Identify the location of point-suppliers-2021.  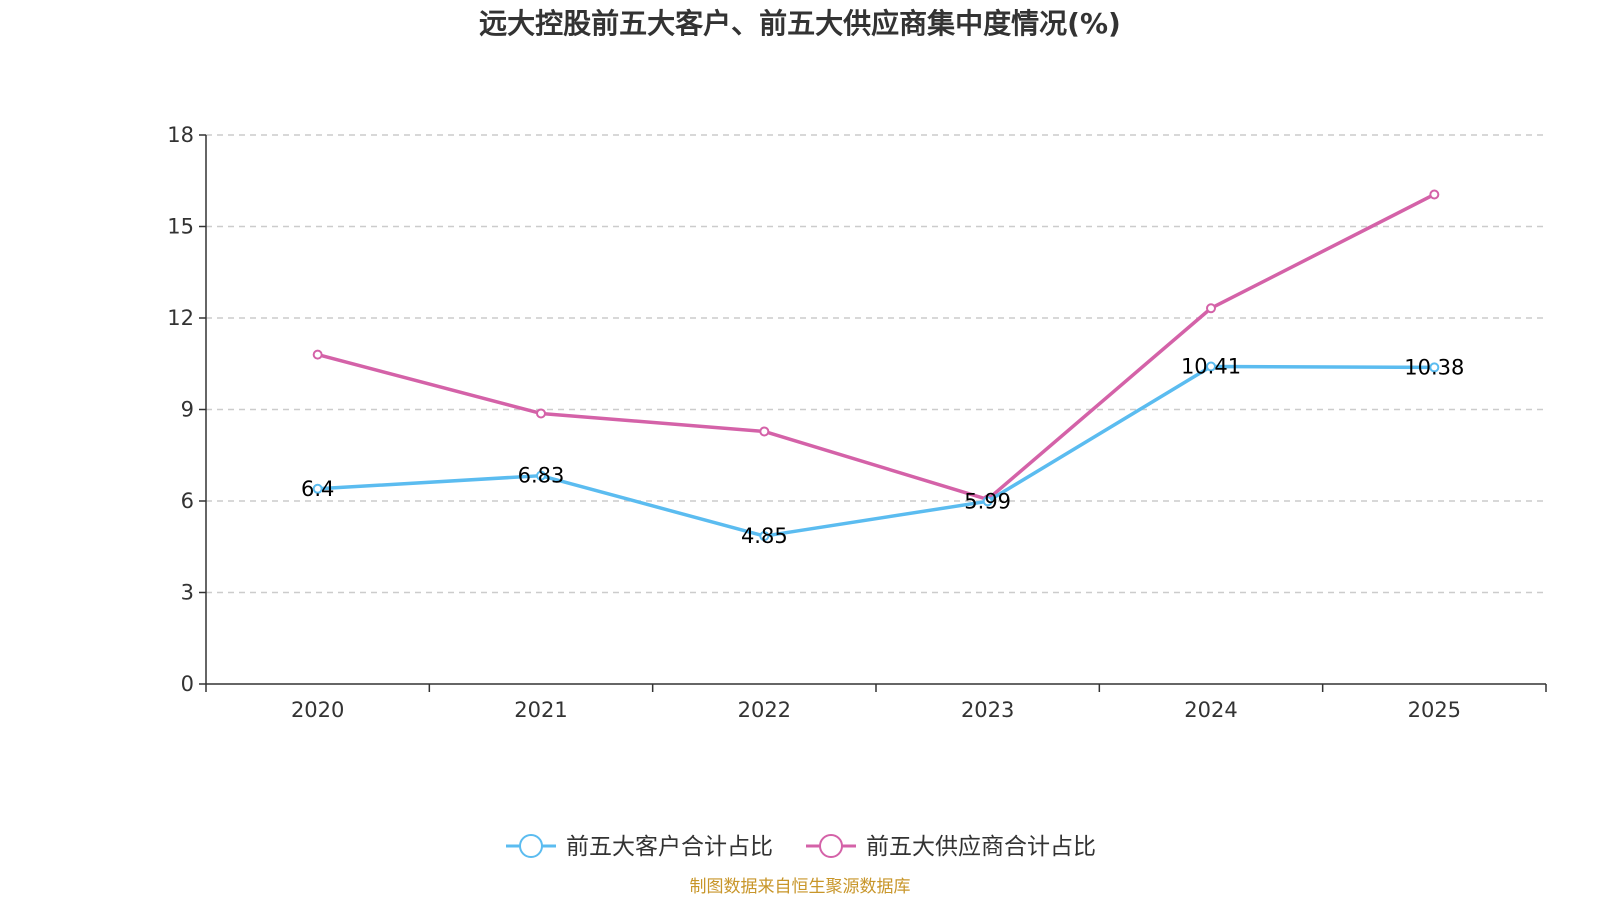
(541, 413).